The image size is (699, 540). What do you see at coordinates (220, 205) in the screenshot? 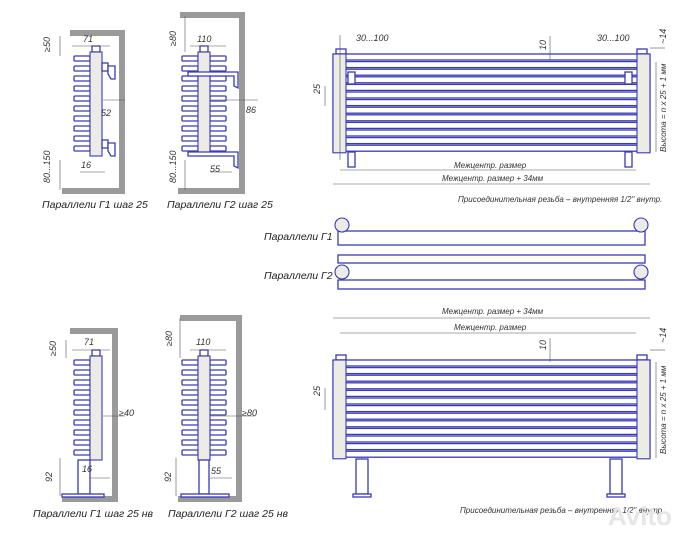
I see `caption: Параллели Г2 шаг 25` at bounding box center [220, 205].